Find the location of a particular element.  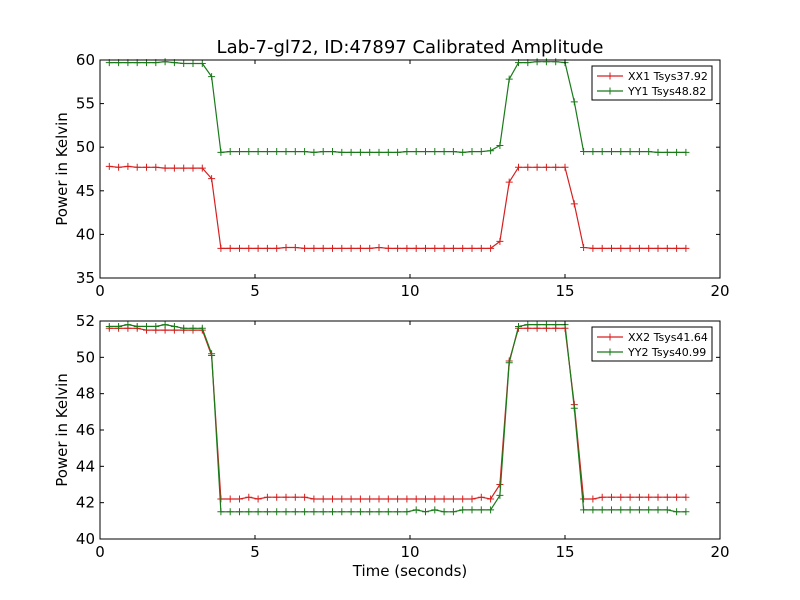

legend-box is located at coordinates (652, 83).